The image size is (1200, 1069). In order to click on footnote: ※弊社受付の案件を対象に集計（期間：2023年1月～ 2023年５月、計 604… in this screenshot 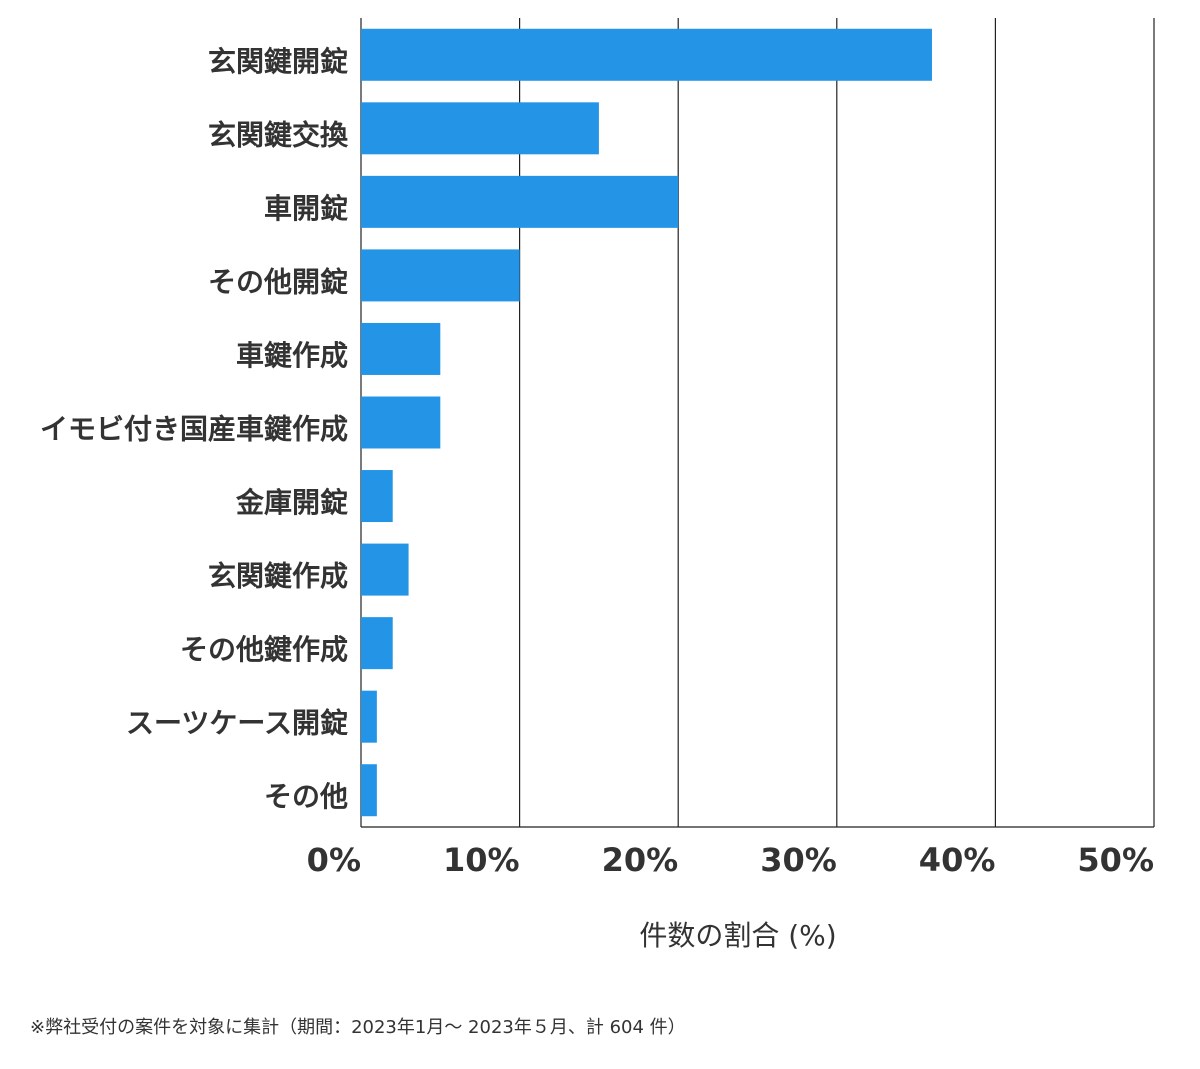, I will do `click(358, 1027)`.